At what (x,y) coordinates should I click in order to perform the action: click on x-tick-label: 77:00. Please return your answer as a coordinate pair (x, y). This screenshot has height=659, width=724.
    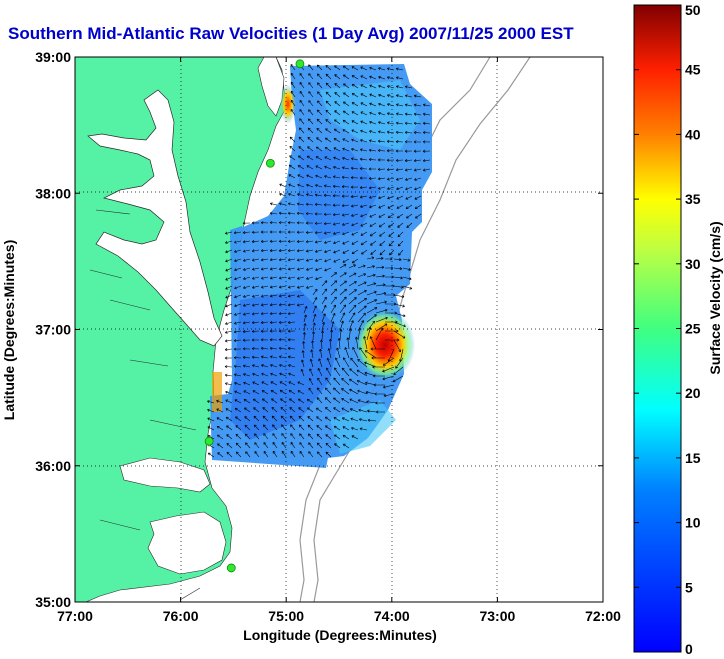
    Looking at the image, I should click on (75, 616).